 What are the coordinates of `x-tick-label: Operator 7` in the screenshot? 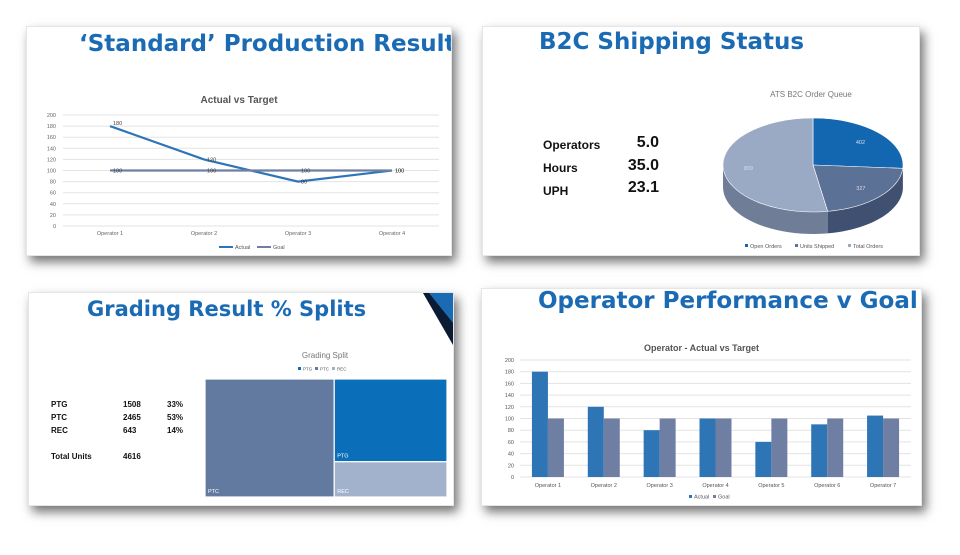 It's located at (883, 486).